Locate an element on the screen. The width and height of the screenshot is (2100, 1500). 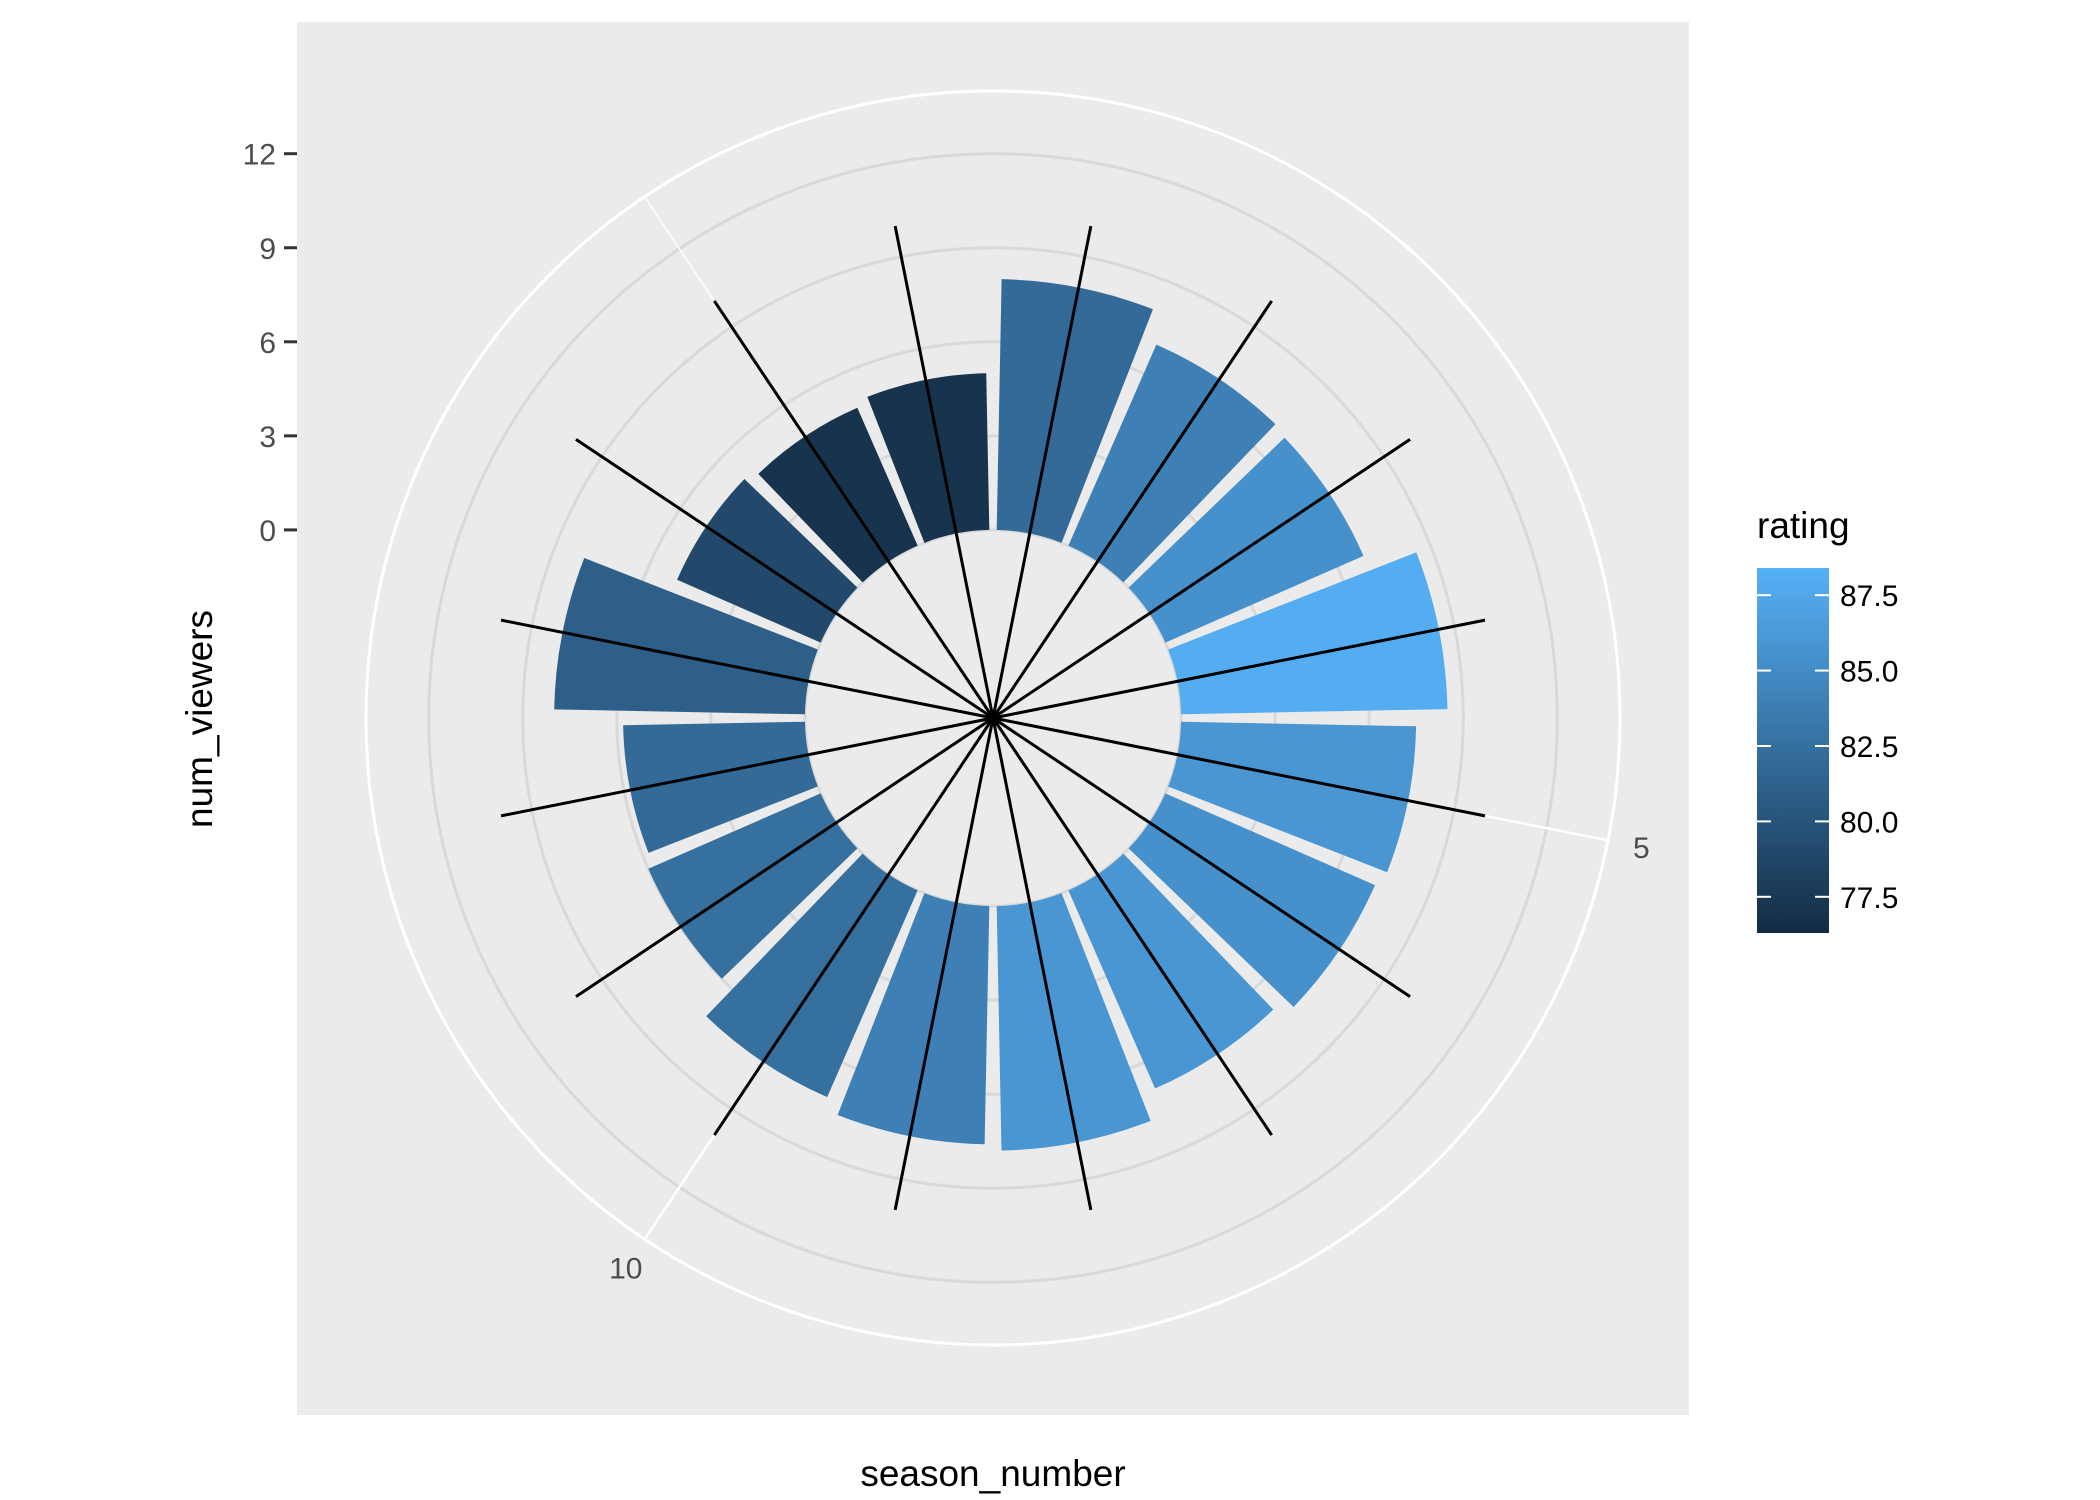
legend-label: 85.0 is located at coordinates (1869, 672).